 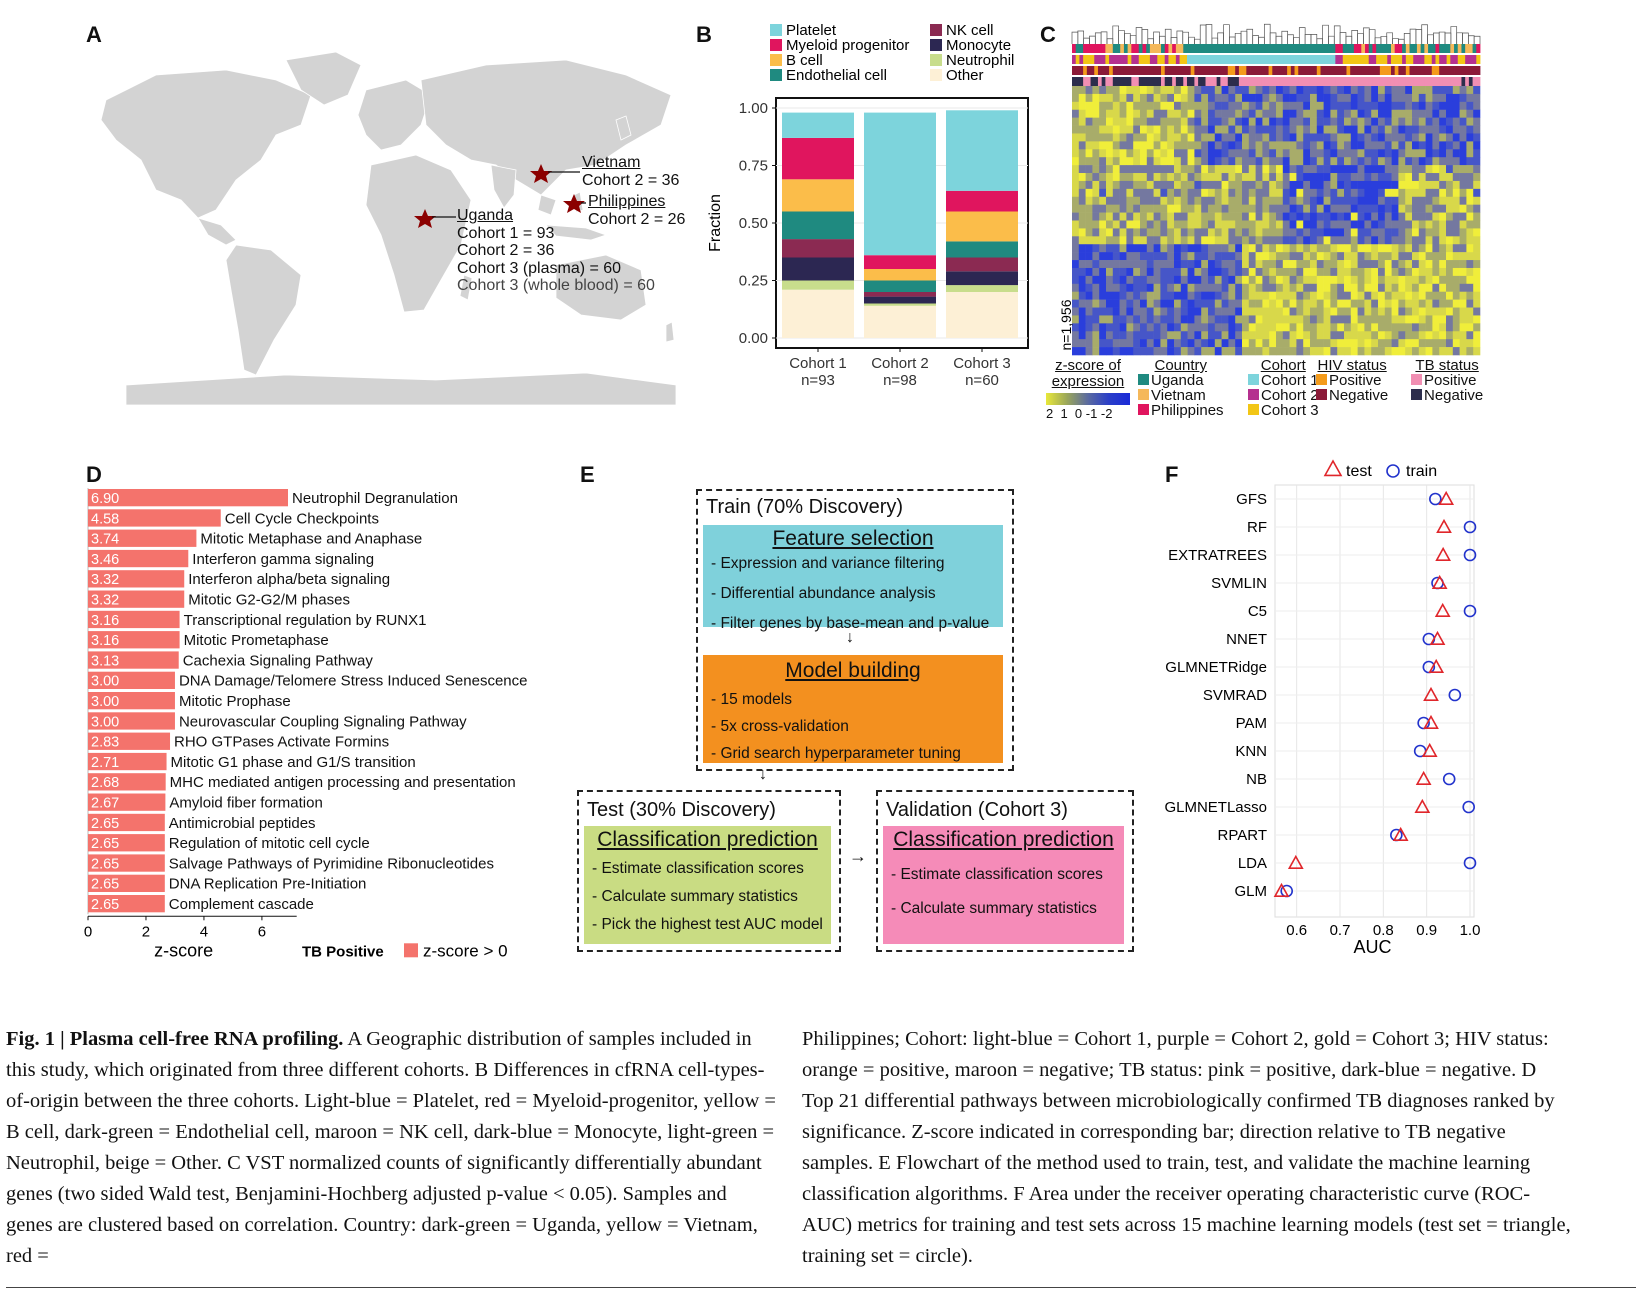 I want to click on bar-segment-monocyte, so click(x=982, y=278).